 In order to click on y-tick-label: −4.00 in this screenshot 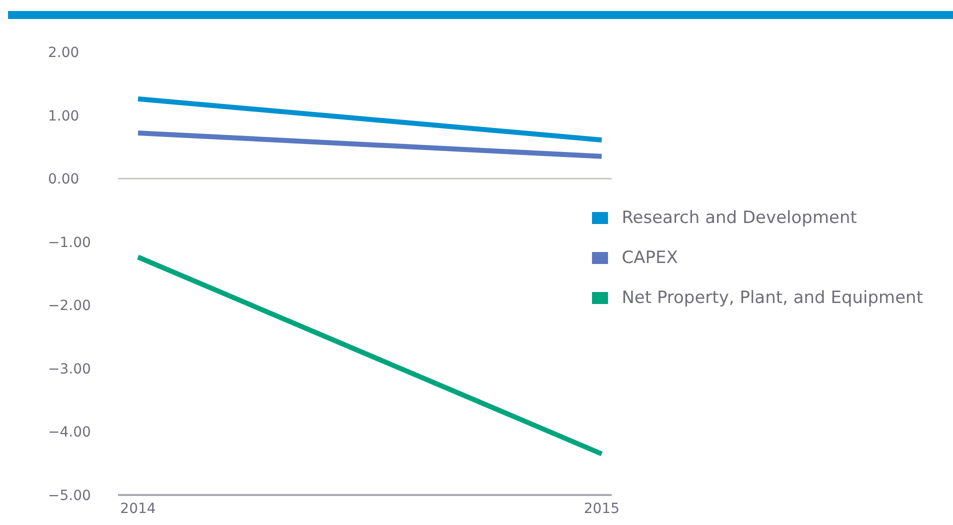, I will do `click(69, 432)`.